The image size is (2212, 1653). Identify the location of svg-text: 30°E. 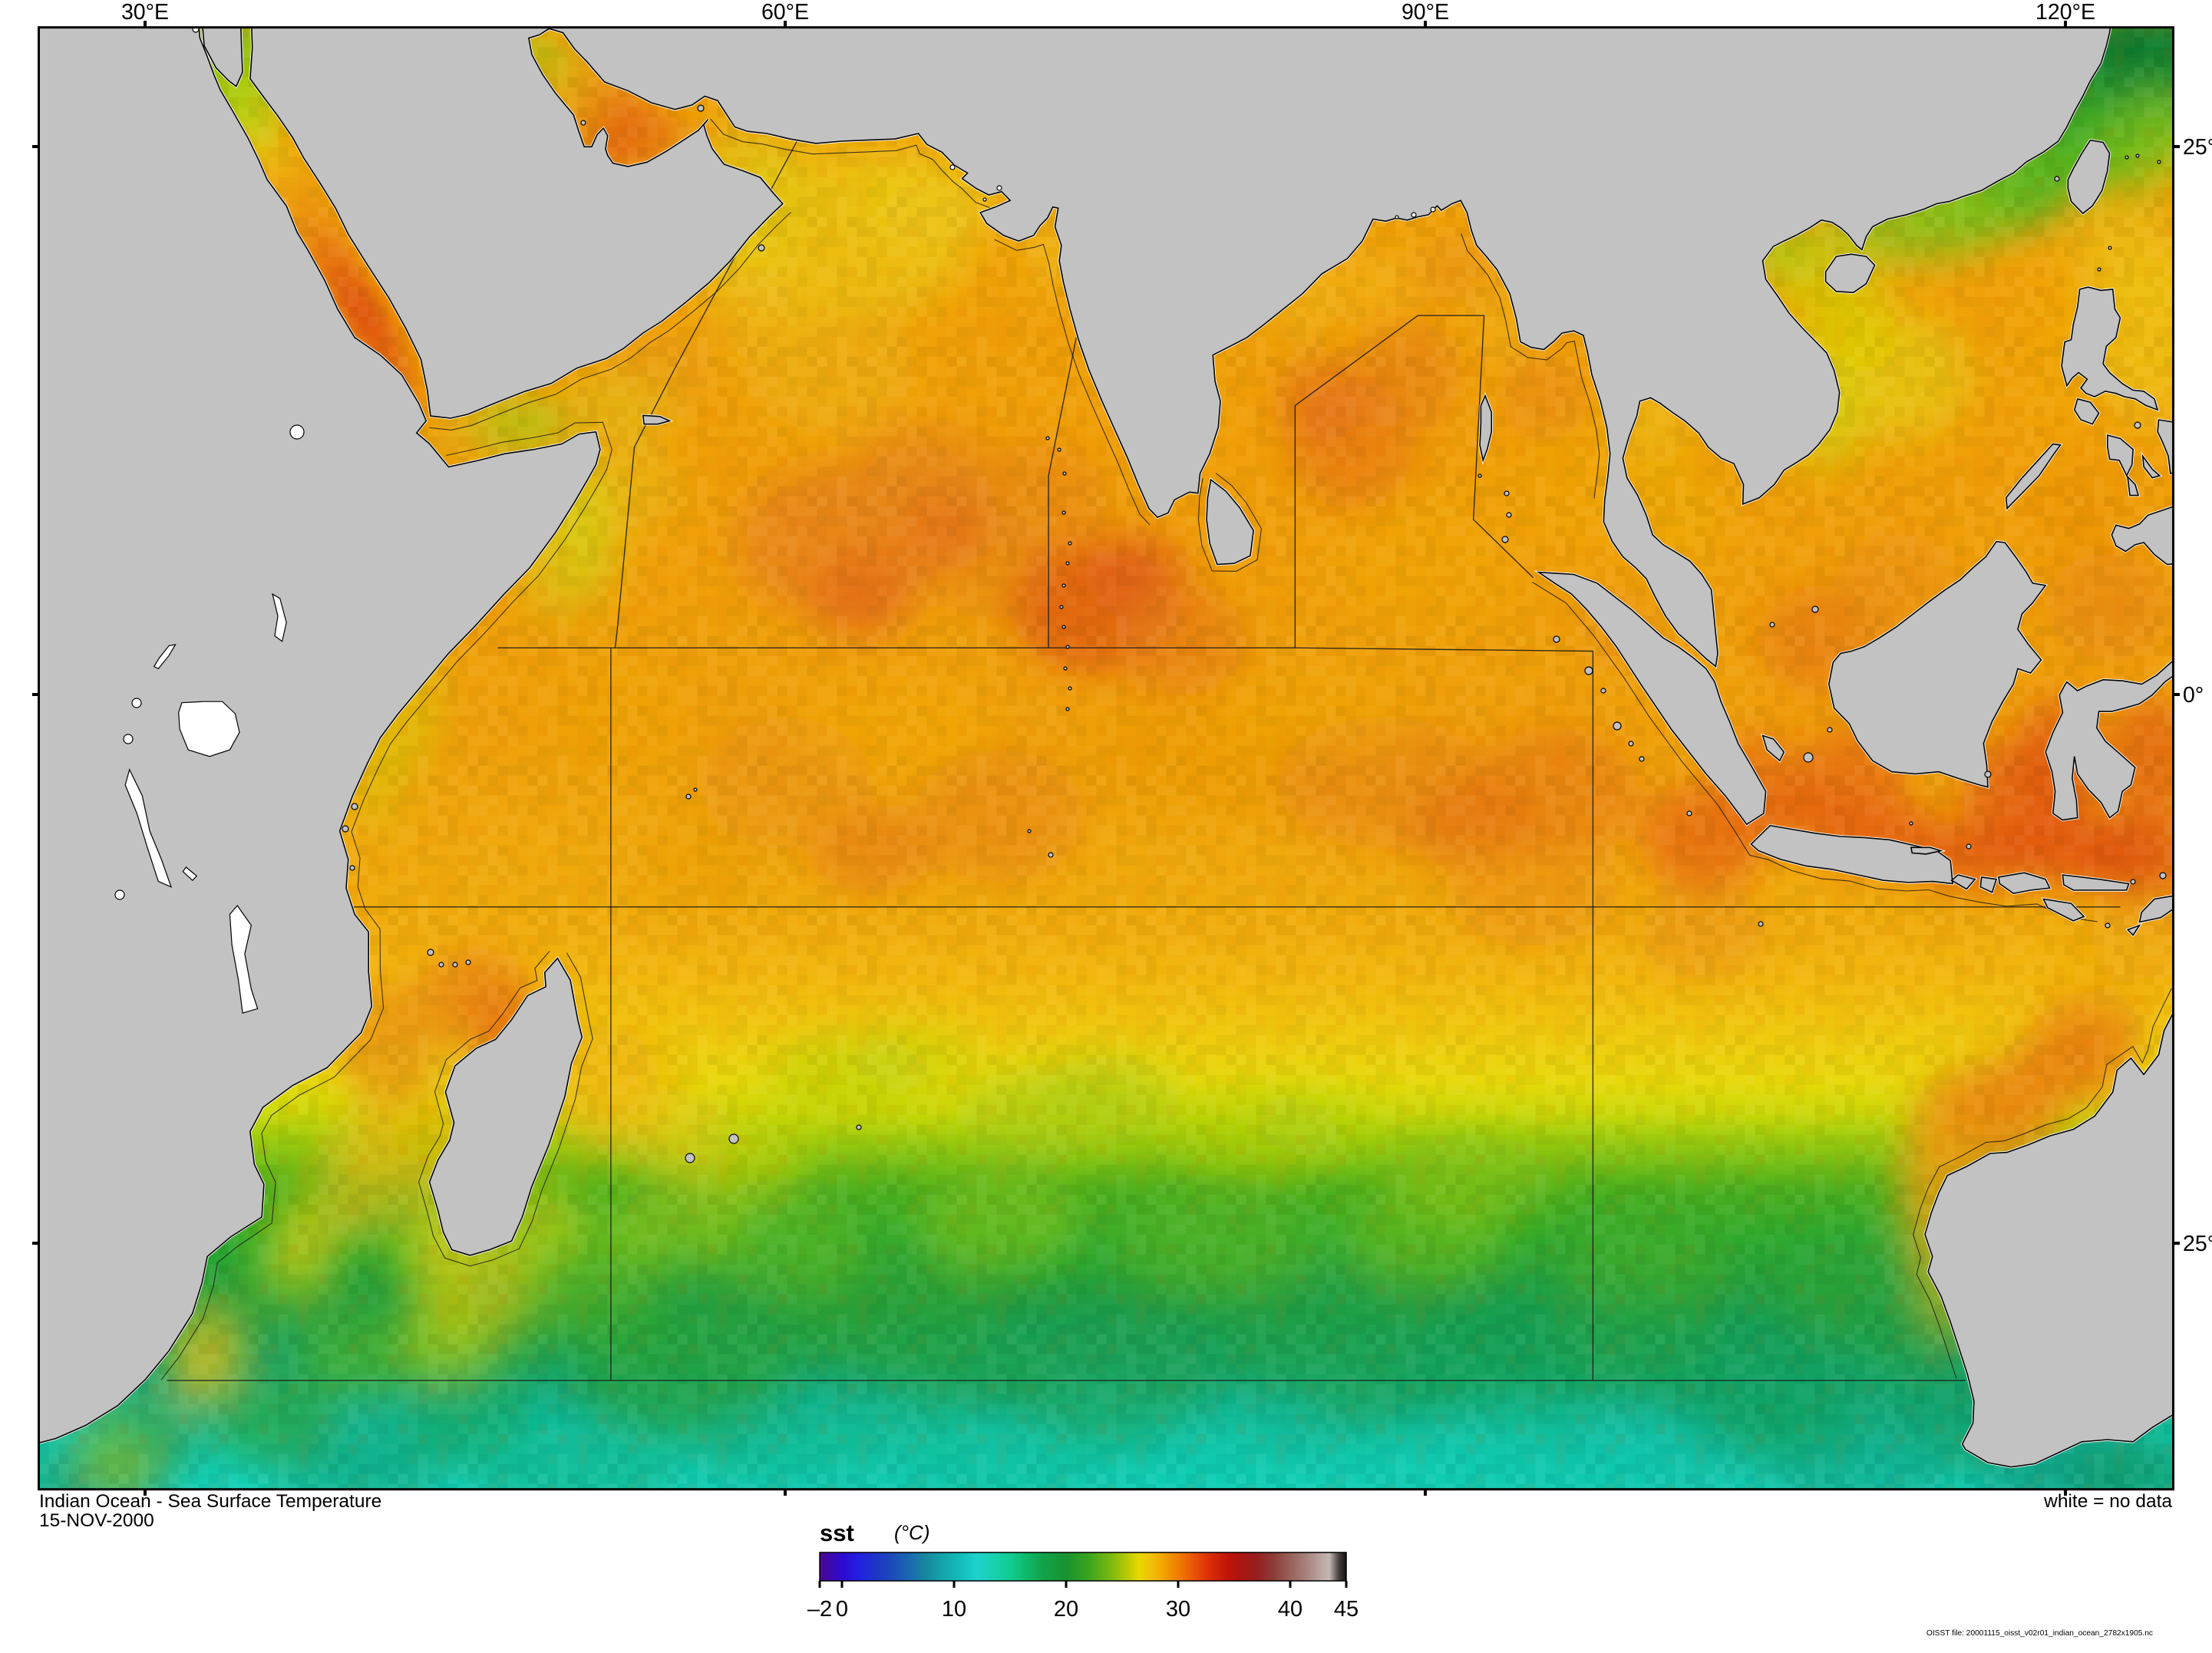
(145, 12).